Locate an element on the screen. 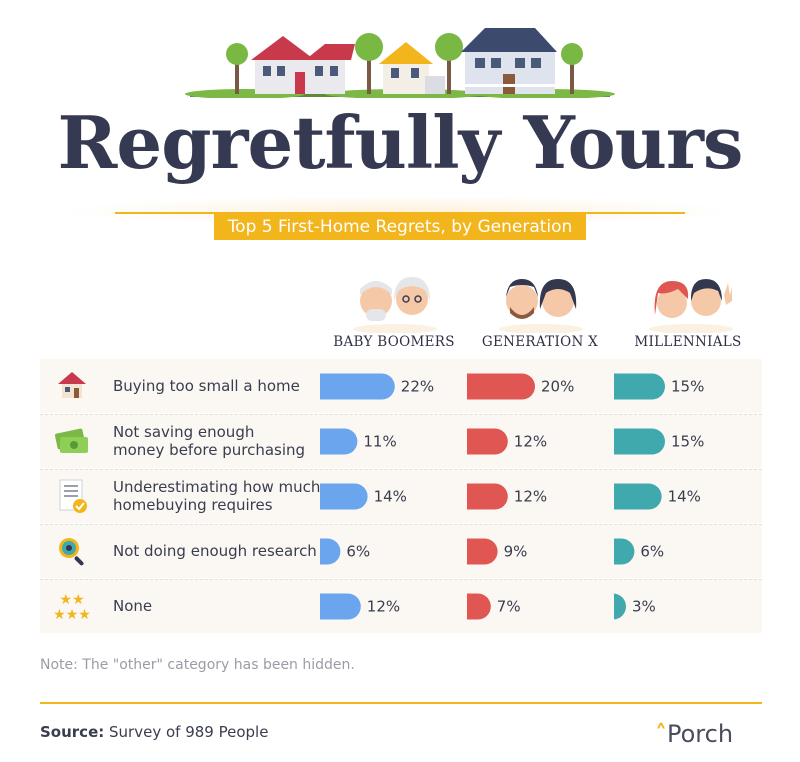 This screenshot has height=762, width=800. category-label-line: Not doing enough research is located at coordinates (215, 551).